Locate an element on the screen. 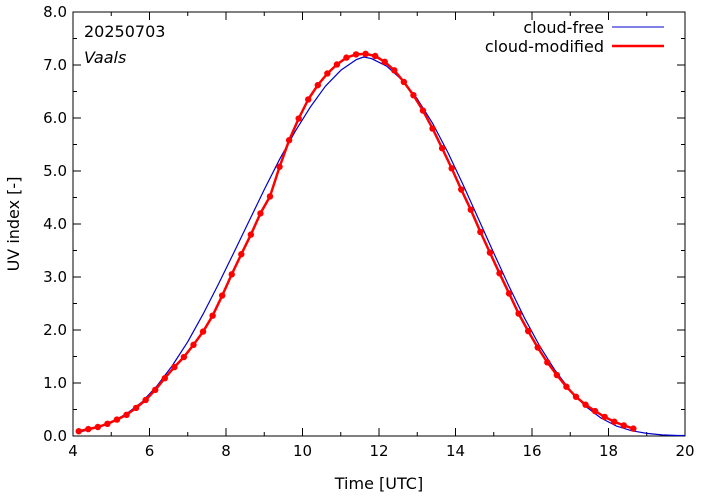 This screenshot has height=497, width=702. y-tick-label: 4.0 is located at coordinates (55, 224).